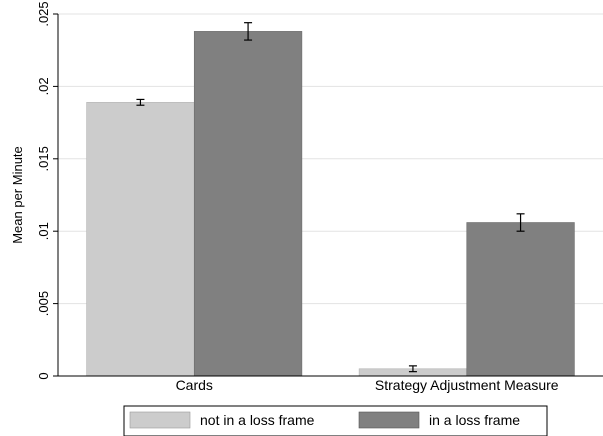  I want to click on x-category-label: Cards, so click(194, 385).